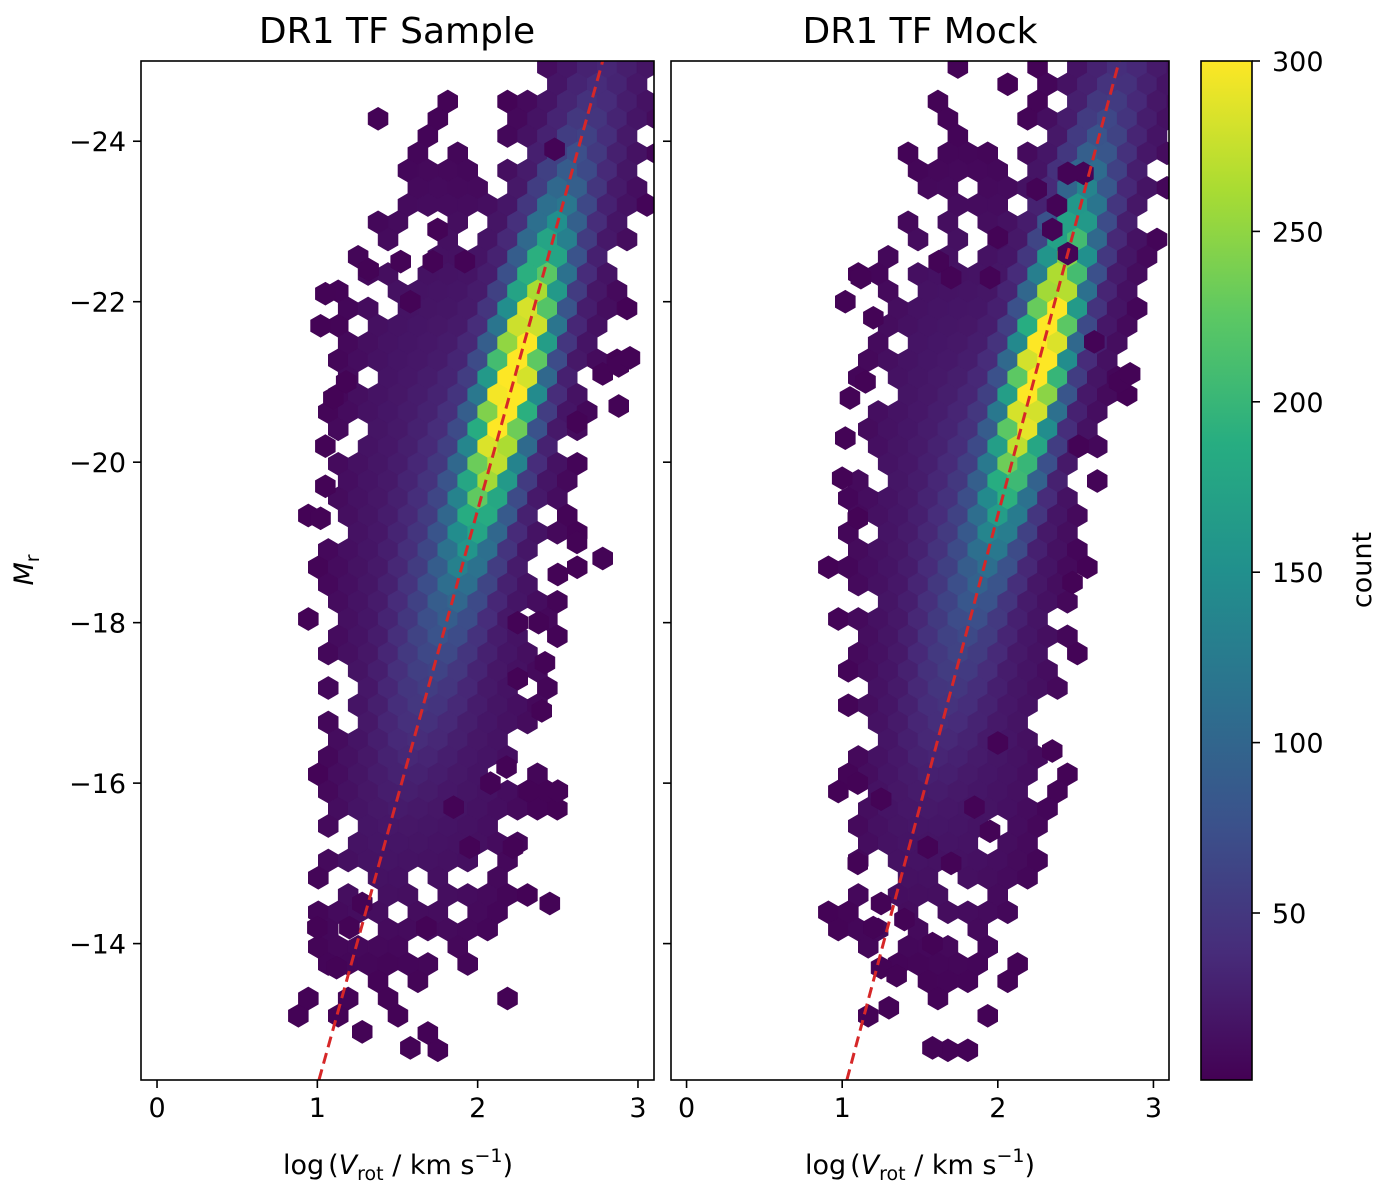  What do you see at coordinates (667, 542) in the screenshot?
I see `y-axis` at bounding box center [667, 542].